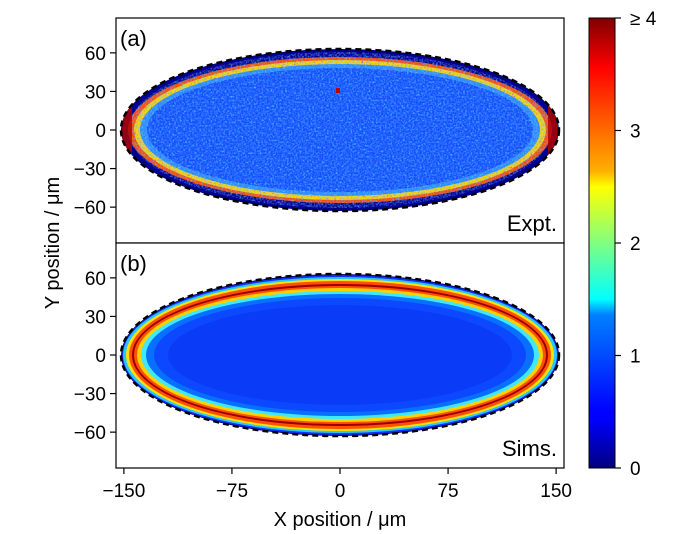 The image size is (688, 534). I want to click on colorbar-ticks: 0 1 2 3 ≥ 4, so click(636, 244).